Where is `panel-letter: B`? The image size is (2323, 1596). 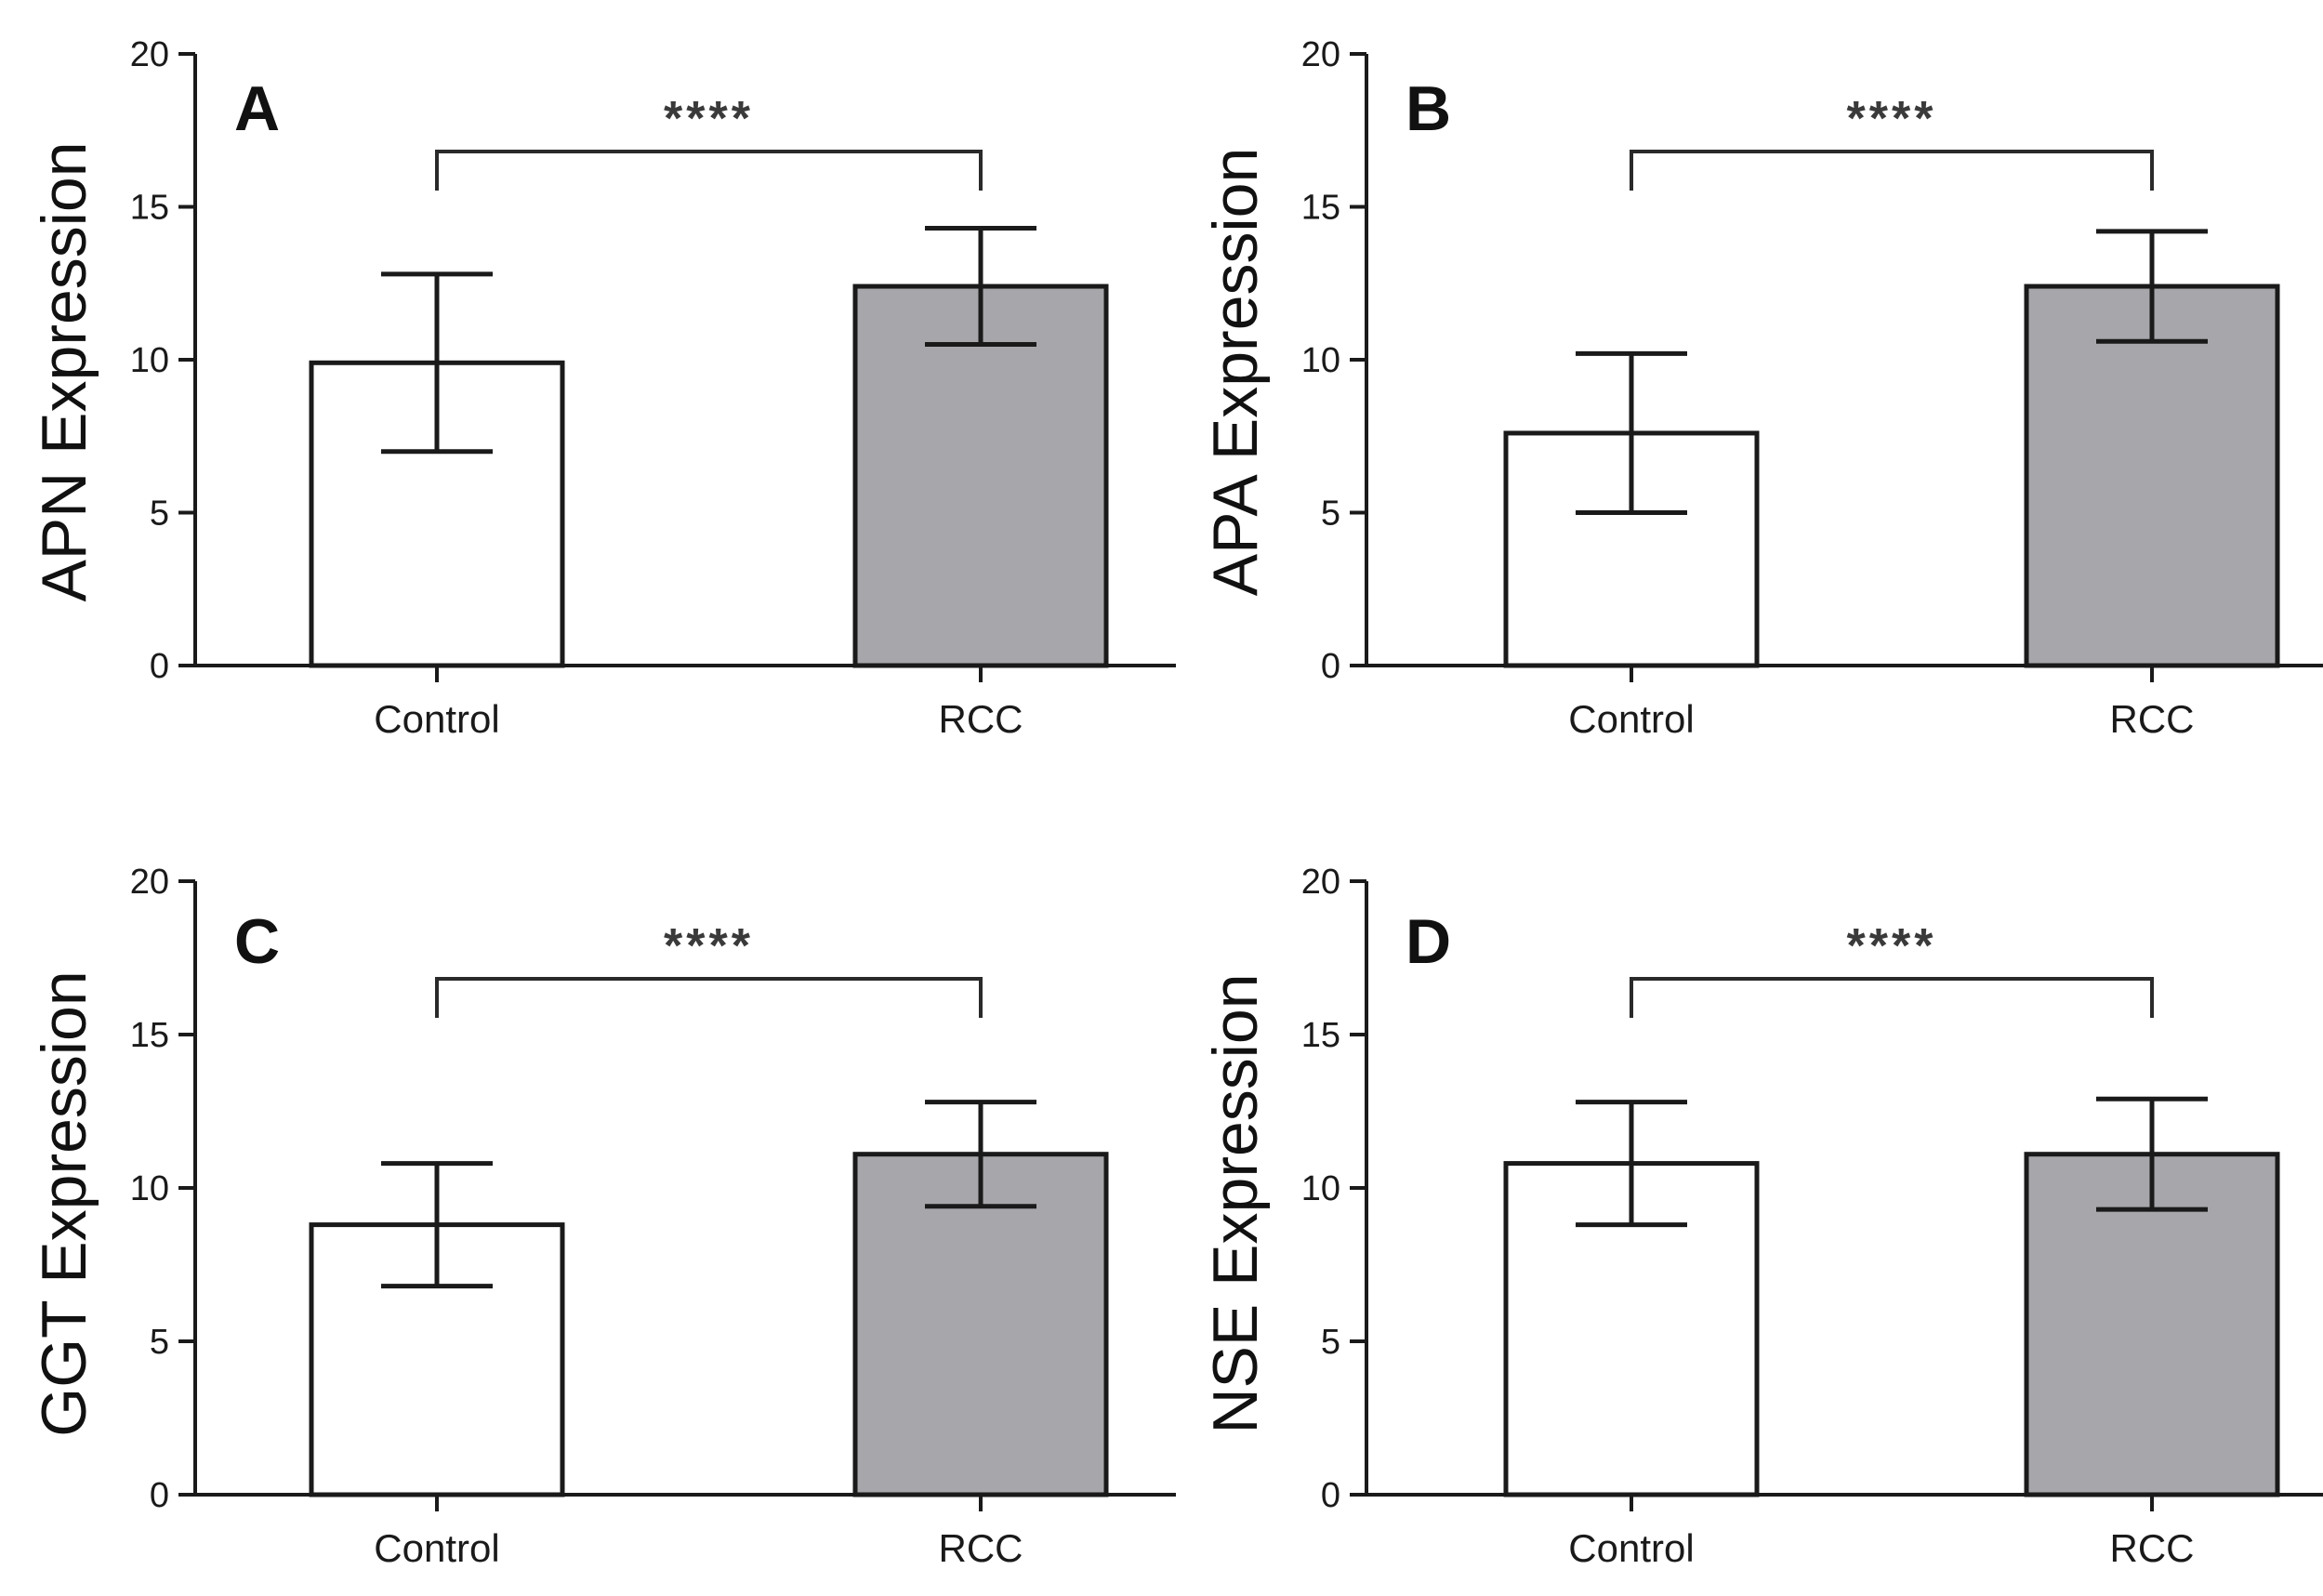
panel-letter: B is located at coordinates (1428, 108).